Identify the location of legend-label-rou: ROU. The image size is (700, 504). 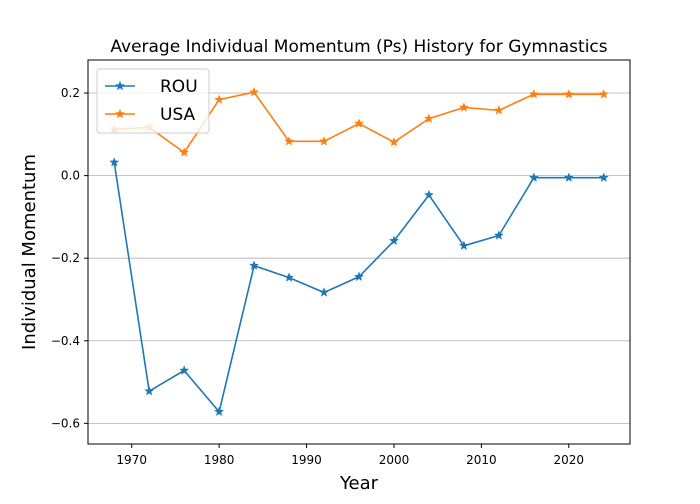
(179, 87).